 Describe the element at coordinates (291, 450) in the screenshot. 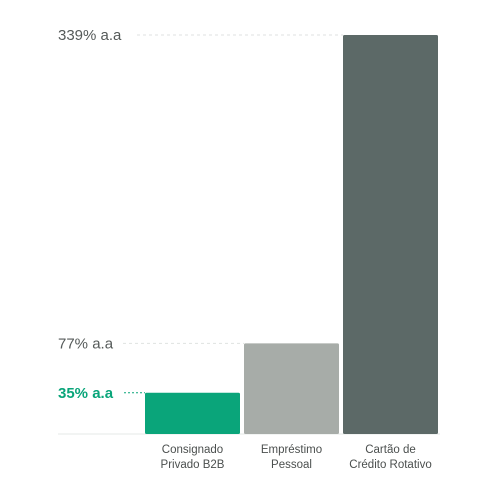

I see `category-label: Empréstimo` at that location.